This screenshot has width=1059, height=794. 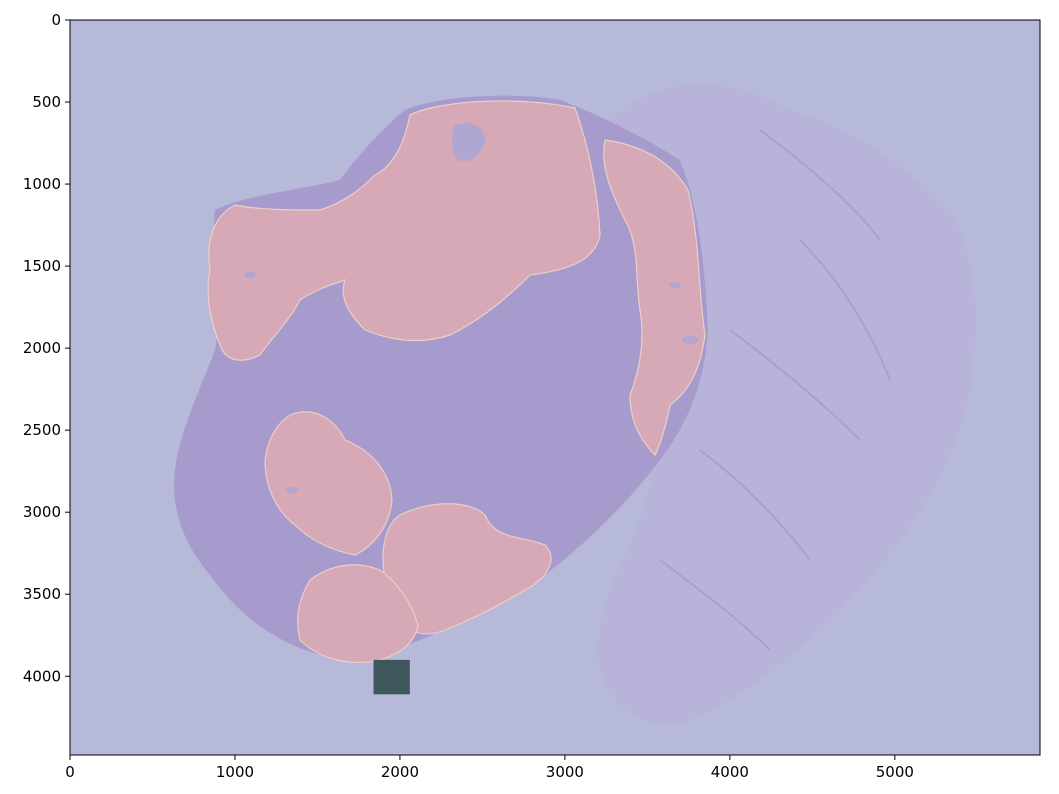 I want to click on tumor-region-right-band, so click(x=654, y=298).